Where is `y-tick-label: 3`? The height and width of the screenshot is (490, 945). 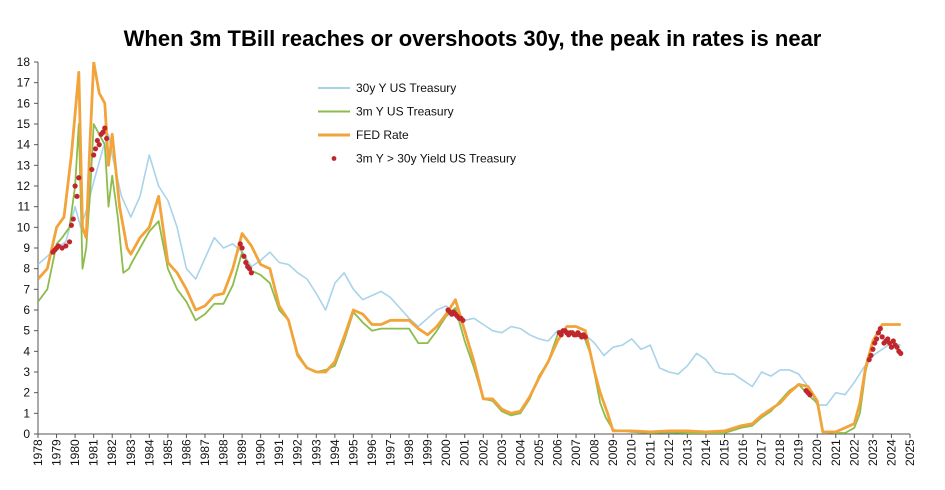
y-tick-label: 3 is located at coordinates (26, 372).